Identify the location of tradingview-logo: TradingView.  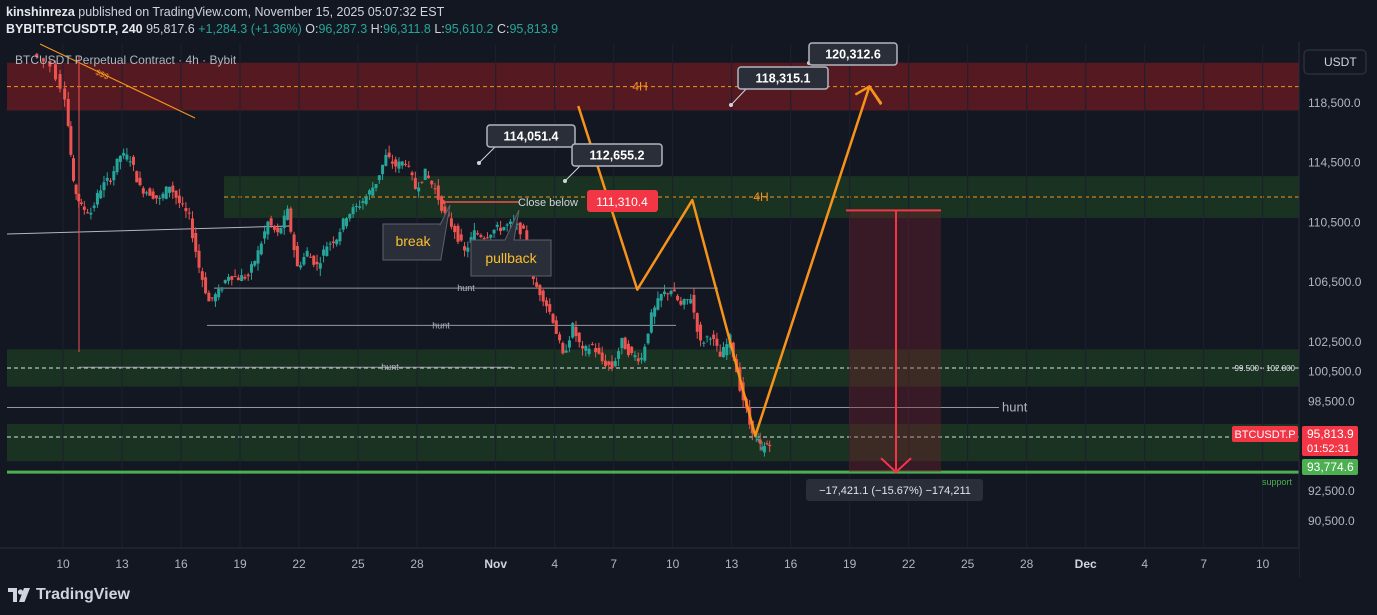
(69, 595).